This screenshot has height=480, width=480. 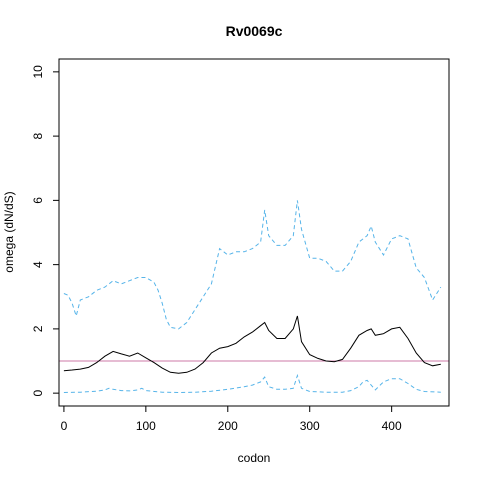 What do you see at coordinates (310, 426) in the screenshot?
I see `x-tick-label: 300` at bounding box center [310, 426].